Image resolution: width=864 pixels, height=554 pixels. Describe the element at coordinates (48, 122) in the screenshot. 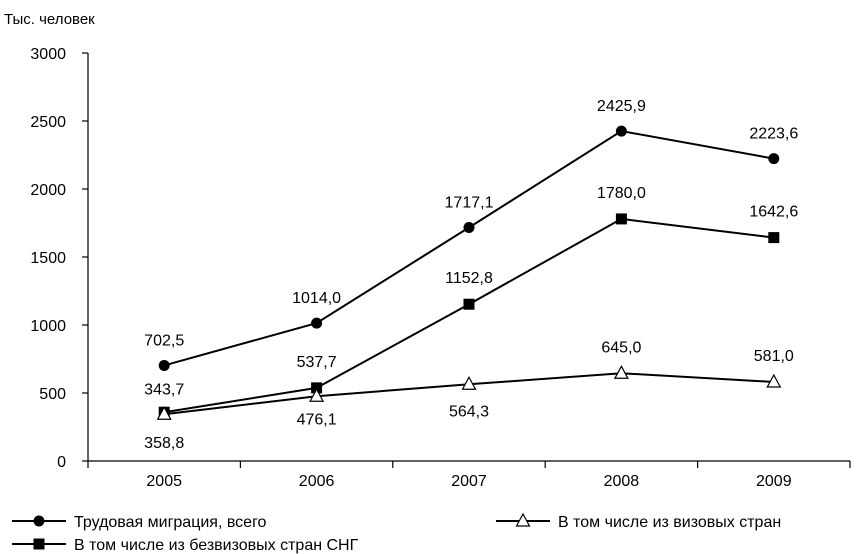

I see `y-tick-label: 2500` at that location.